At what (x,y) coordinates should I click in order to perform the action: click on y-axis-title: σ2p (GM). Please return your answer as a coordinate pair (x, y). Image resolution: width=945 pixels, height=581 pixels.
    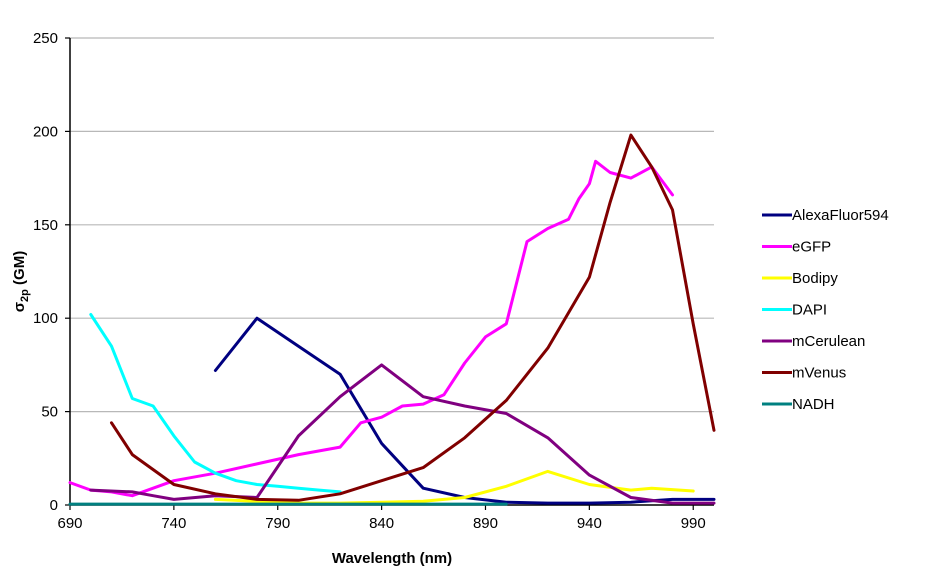
    Looking at the image, I should click on (21, 281).